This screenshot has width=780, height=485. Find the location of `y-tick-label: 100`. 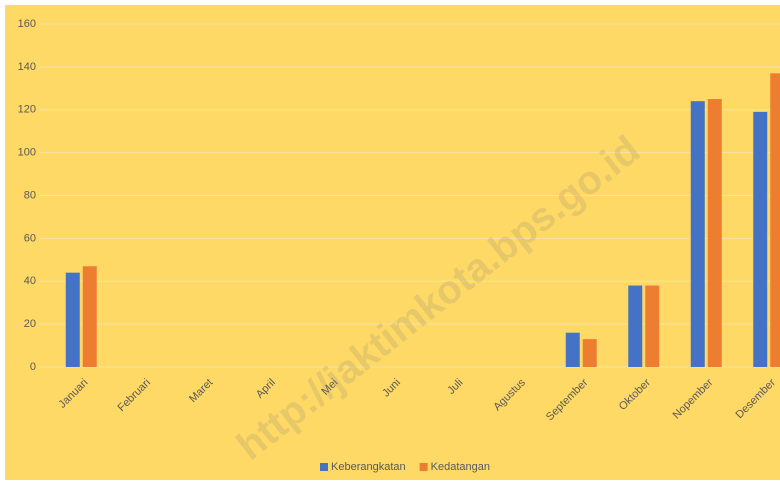

y-tick-label: 100 is located at coordinates (27, 153).